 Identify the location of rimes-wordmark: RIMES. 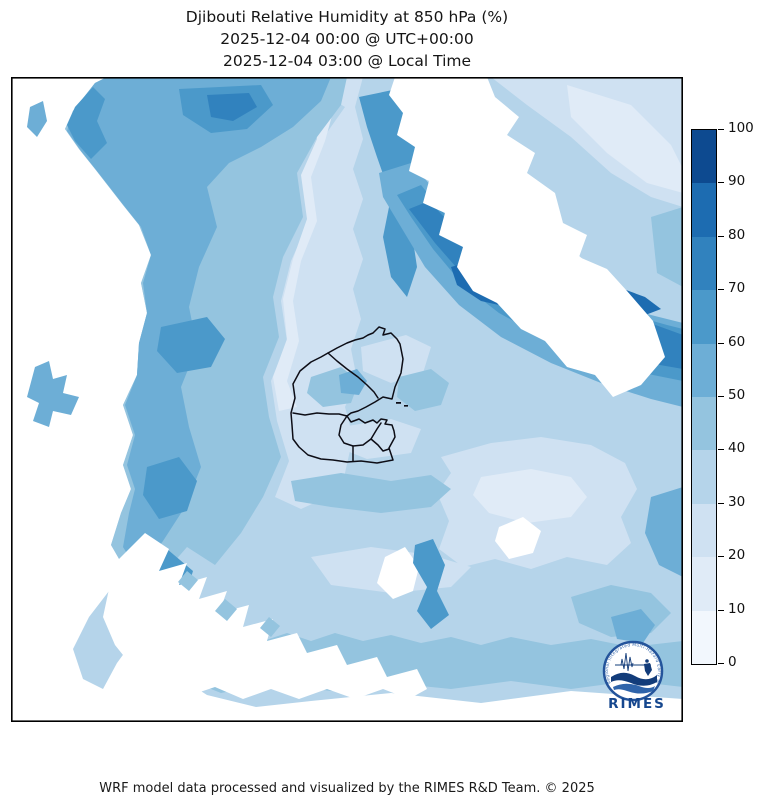
(637, 704).